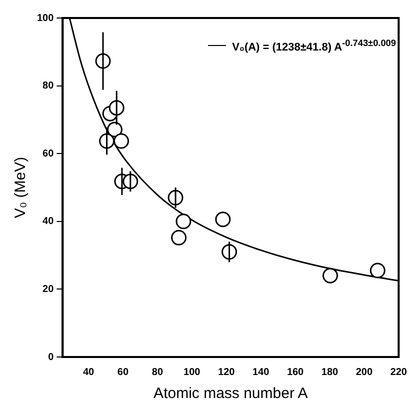 This screenshot has width=418, height=415. I want to click on x-tick-label: 200, so click(364, 372).